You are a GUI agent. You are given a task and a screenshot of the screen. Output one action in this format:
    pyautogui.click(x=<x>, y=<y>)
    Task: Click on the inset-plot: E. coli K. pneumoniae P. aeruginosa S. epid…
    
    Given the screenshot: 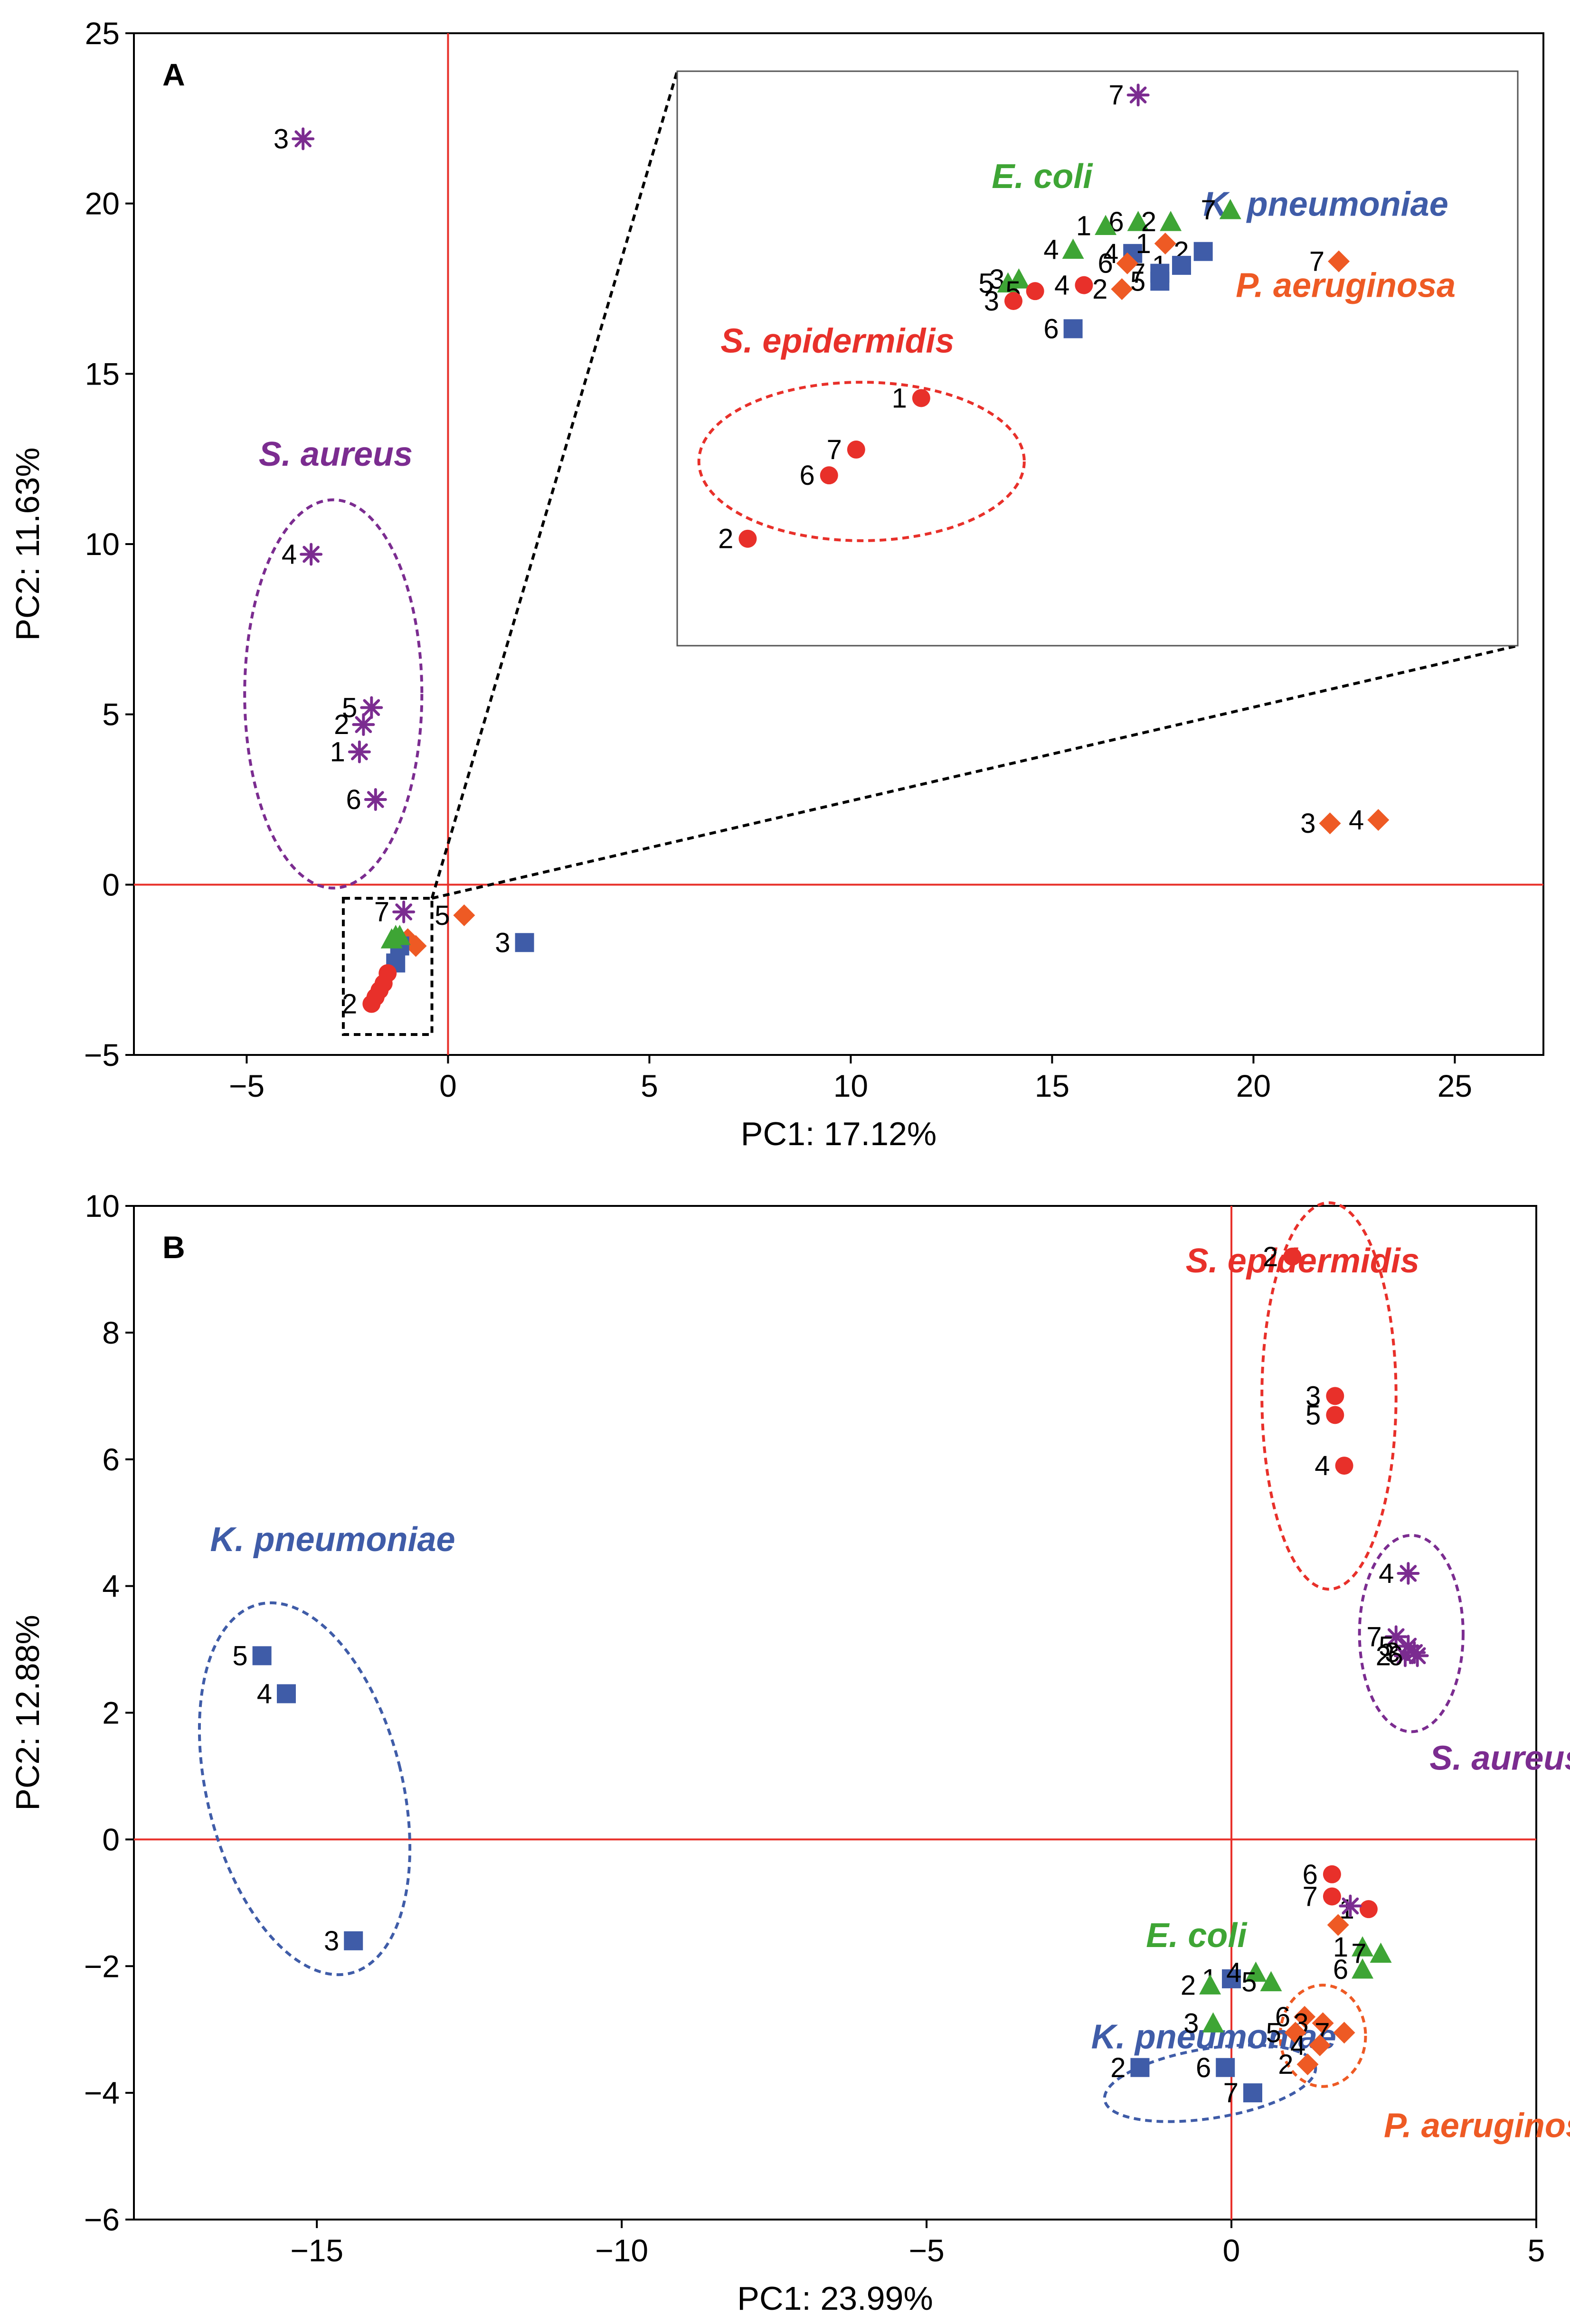 What is the action you would take?
    pyautogui.click(x=1076, y=317)
    